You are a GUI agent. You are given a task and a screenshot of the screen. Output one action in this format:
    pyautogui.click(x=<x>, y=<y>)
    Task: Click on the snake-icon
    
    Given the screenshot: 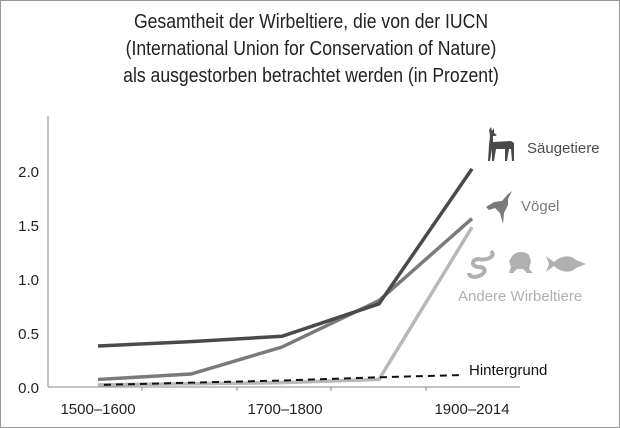 What is the action you would take?
    pyautogui.click(x=481, y=264)
    